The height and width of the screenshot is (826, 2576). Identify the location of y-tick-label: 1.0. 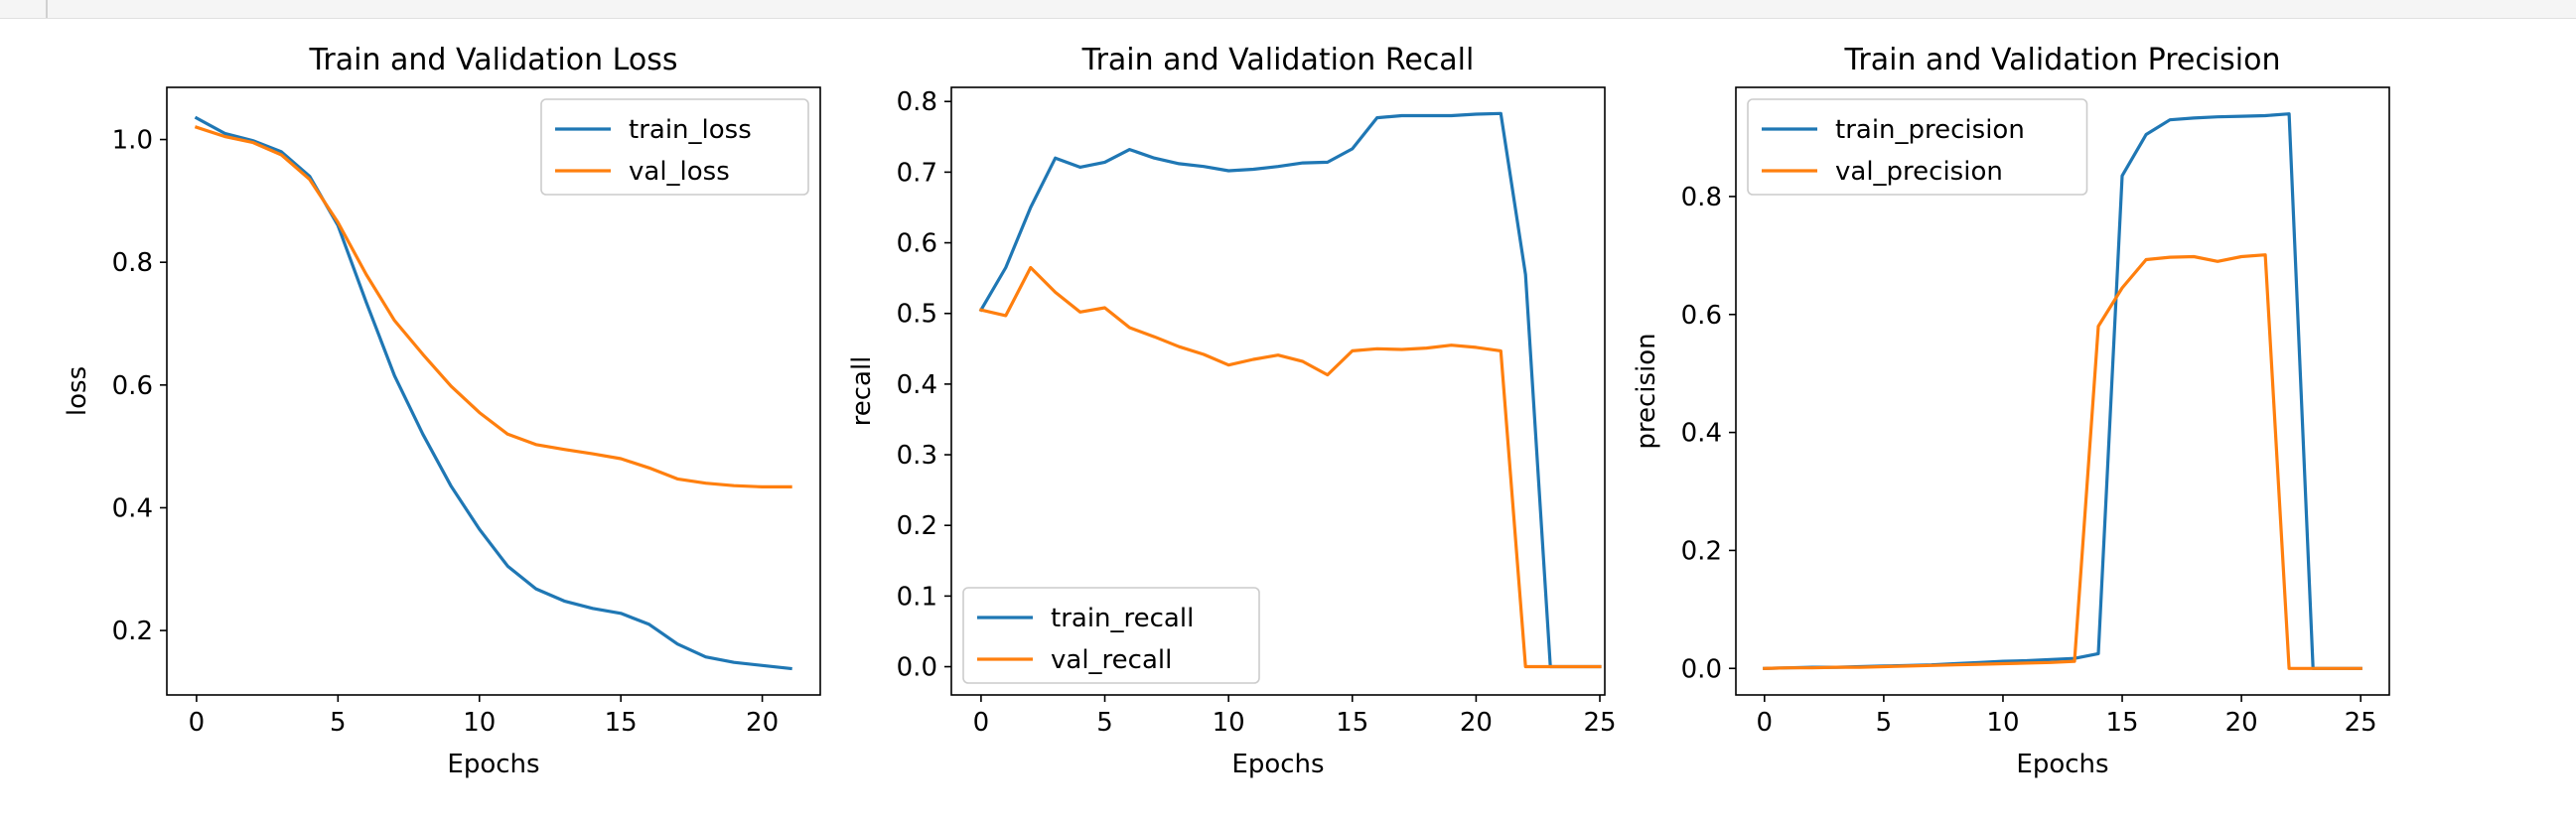
(133, 141).